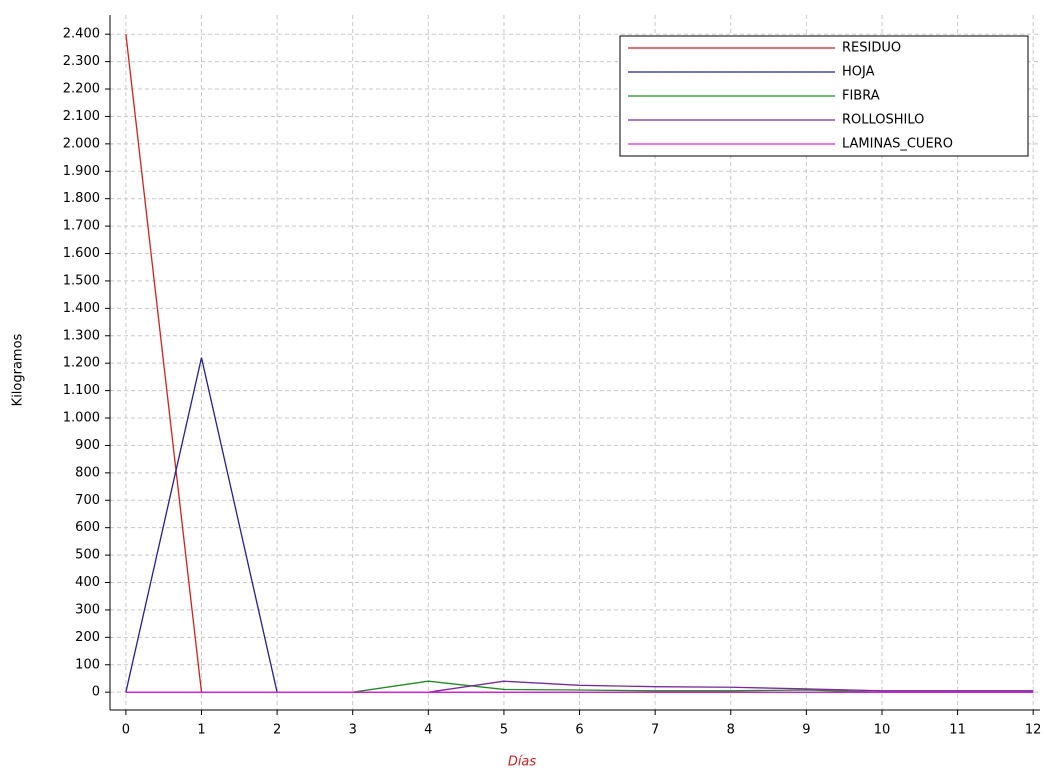  What do you see at coordinates (81, 89) in the screenshot?
I see `y-tick-label: 2.200` at bounding box center [81, 89].